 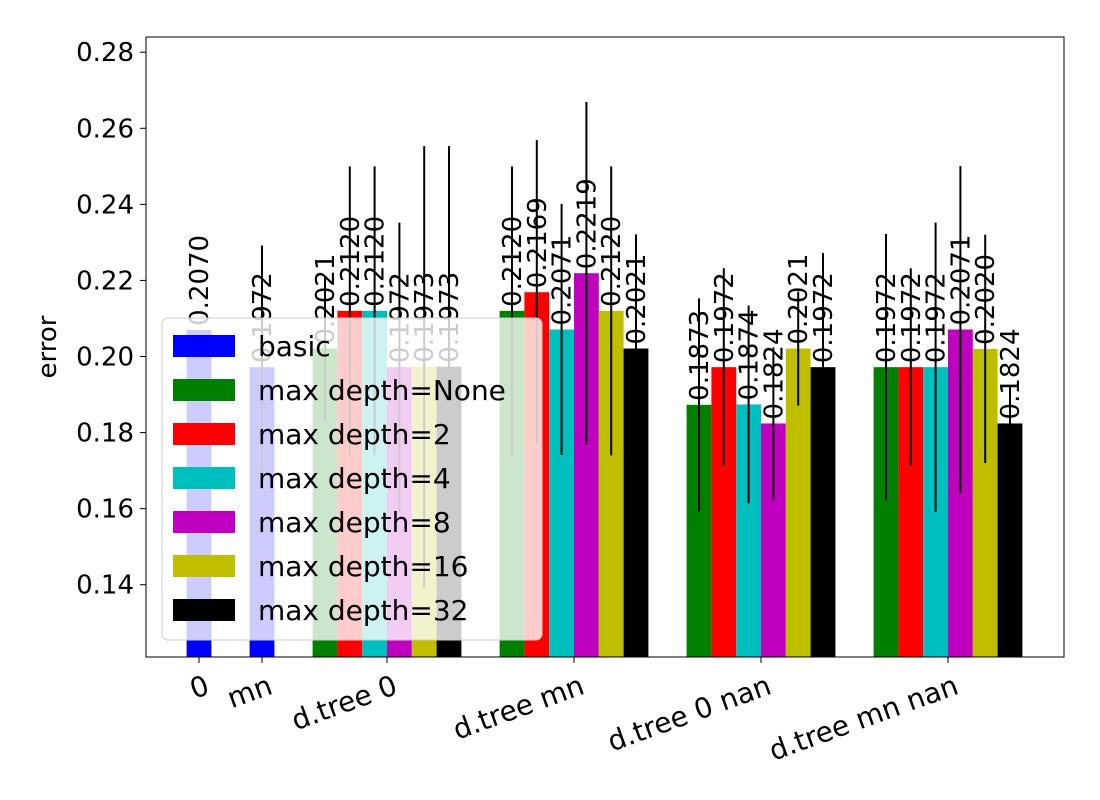 What do you see at coordinates (200, 280) in the screenshot?
I see `bar-value-label: 0.2070` at bounding box center [200, 280].